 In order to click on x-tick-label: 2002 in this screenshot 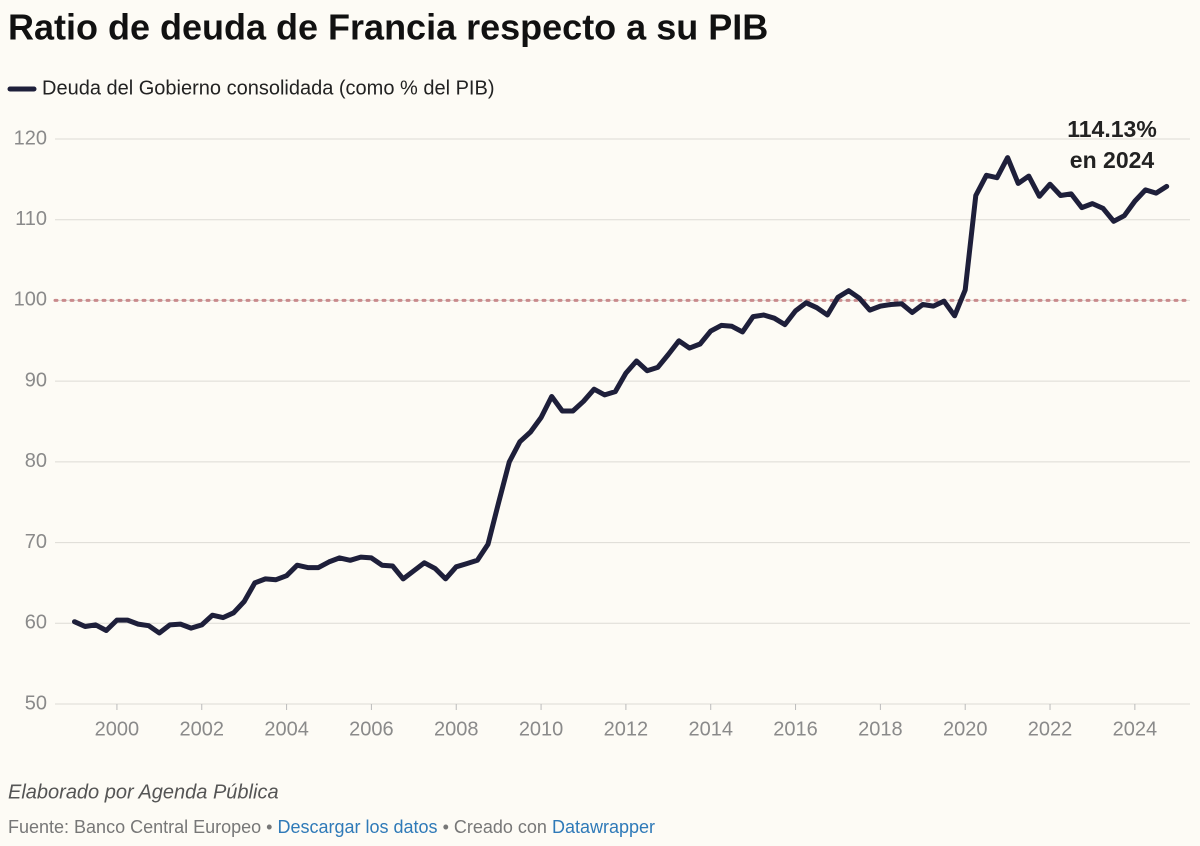, I will do `click(202, 729)`.